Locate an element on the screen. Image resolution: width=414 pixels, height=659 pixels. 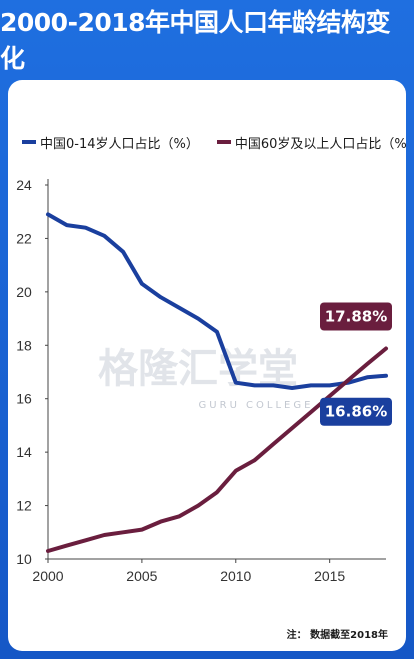
end-label-0-14: 16.86% is located at coordinates (356, 412).